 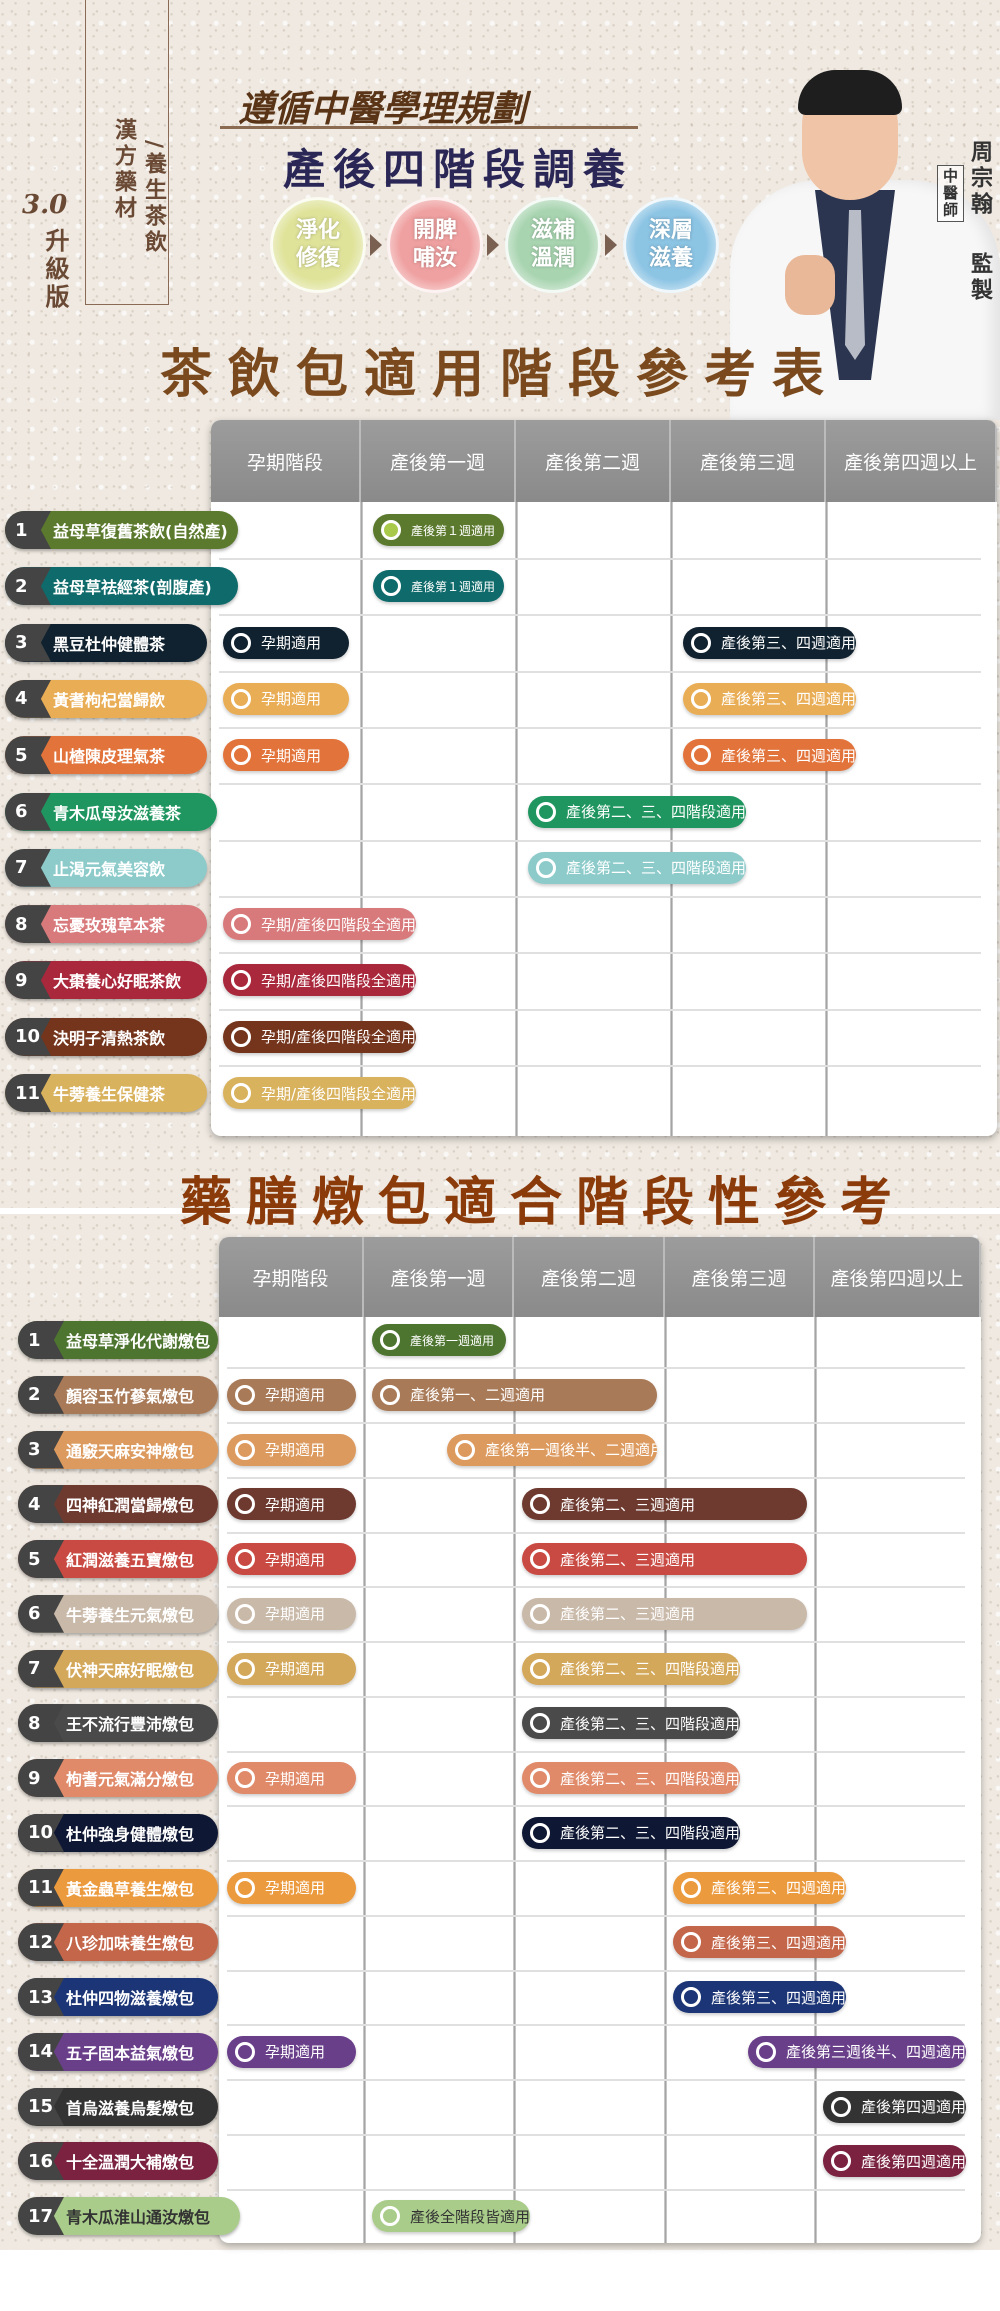 What do you see at coordinates (121, 586) in the screenshot?
I see `row-label: 2 益母草祛經茶(剖腹產)` at bounding box center [121, 586].